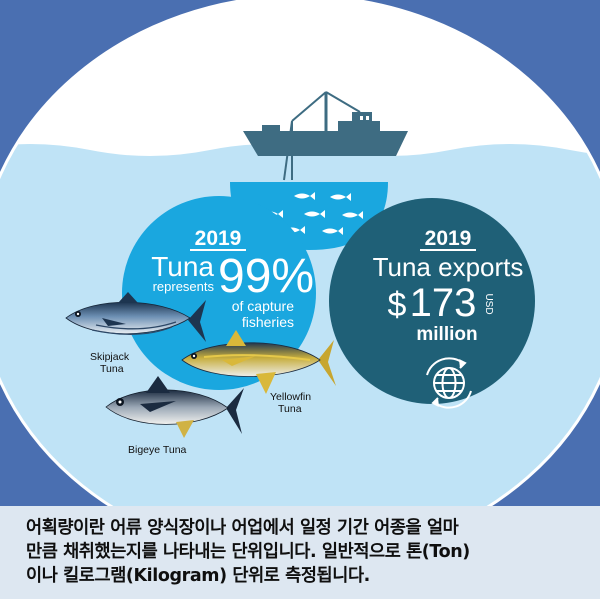 The image size is (600, 599). Describe the element at coordinates (218, 238) in the screenshot. I see `capture-year: 2019` at that location.